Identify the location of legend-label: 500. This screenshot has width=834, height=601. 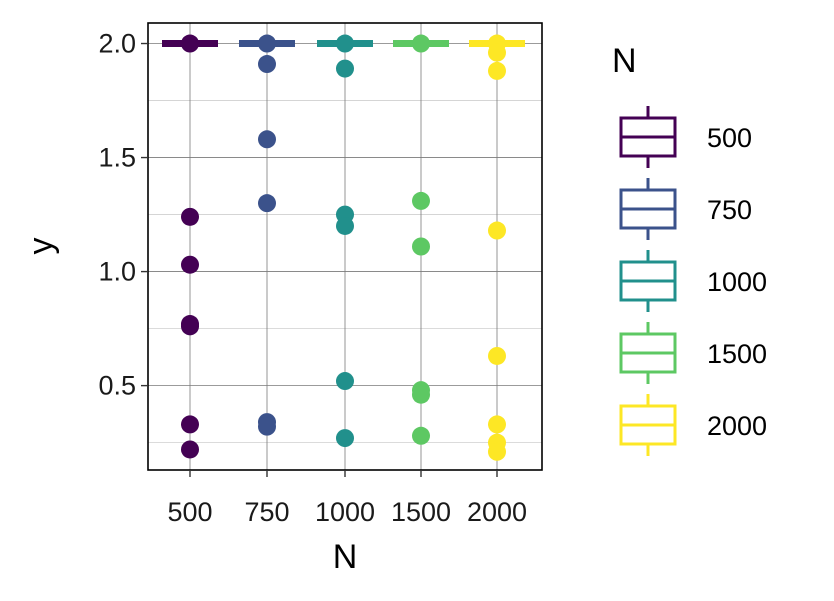
(729, 138).